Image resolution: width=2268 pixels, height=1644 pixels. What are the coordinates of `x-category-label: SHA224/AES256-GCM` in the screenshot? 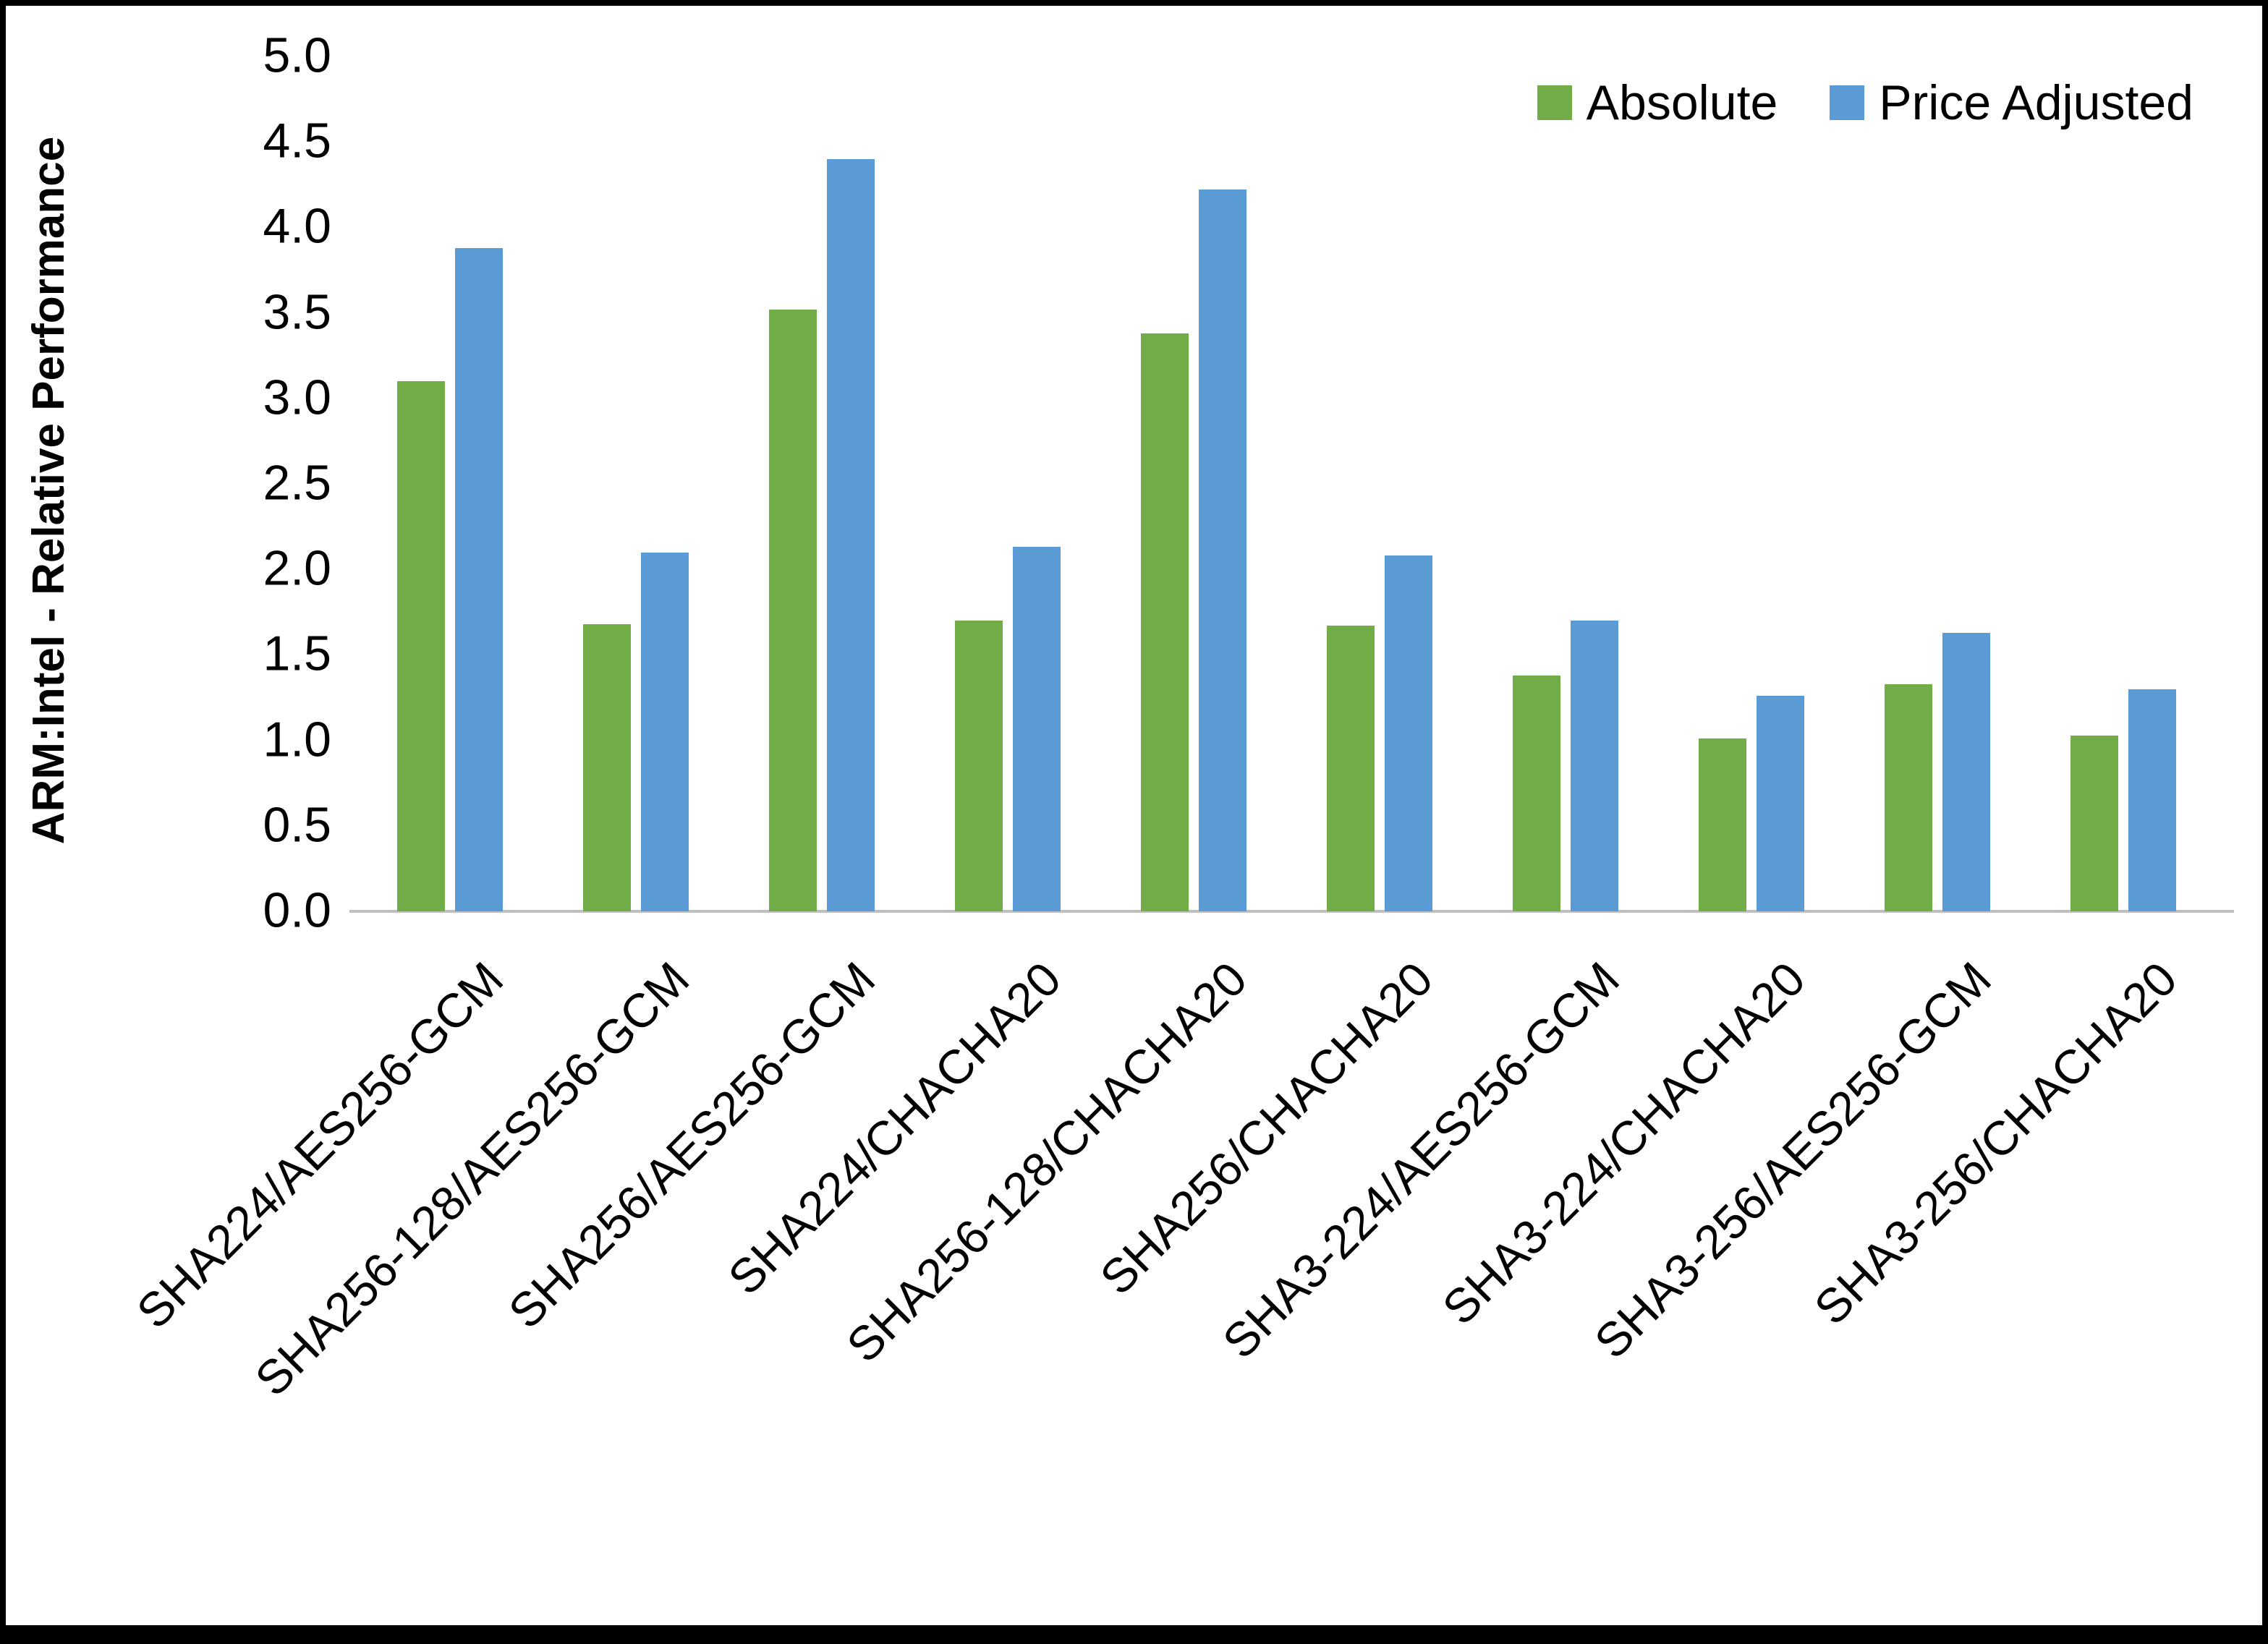 It's located at (320, 1145).